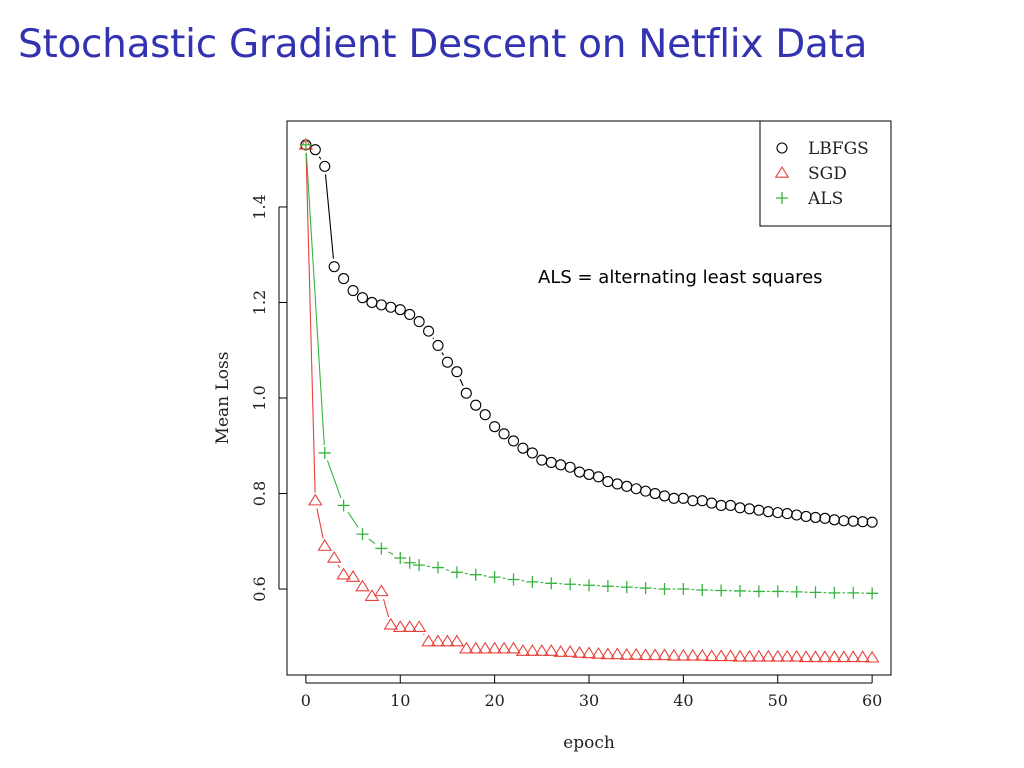 This screenshot has height=768, width=1024. Describe the element at coordinates (589, 743) in the screenshot. I see `x-axis-label: epoch` at that location.